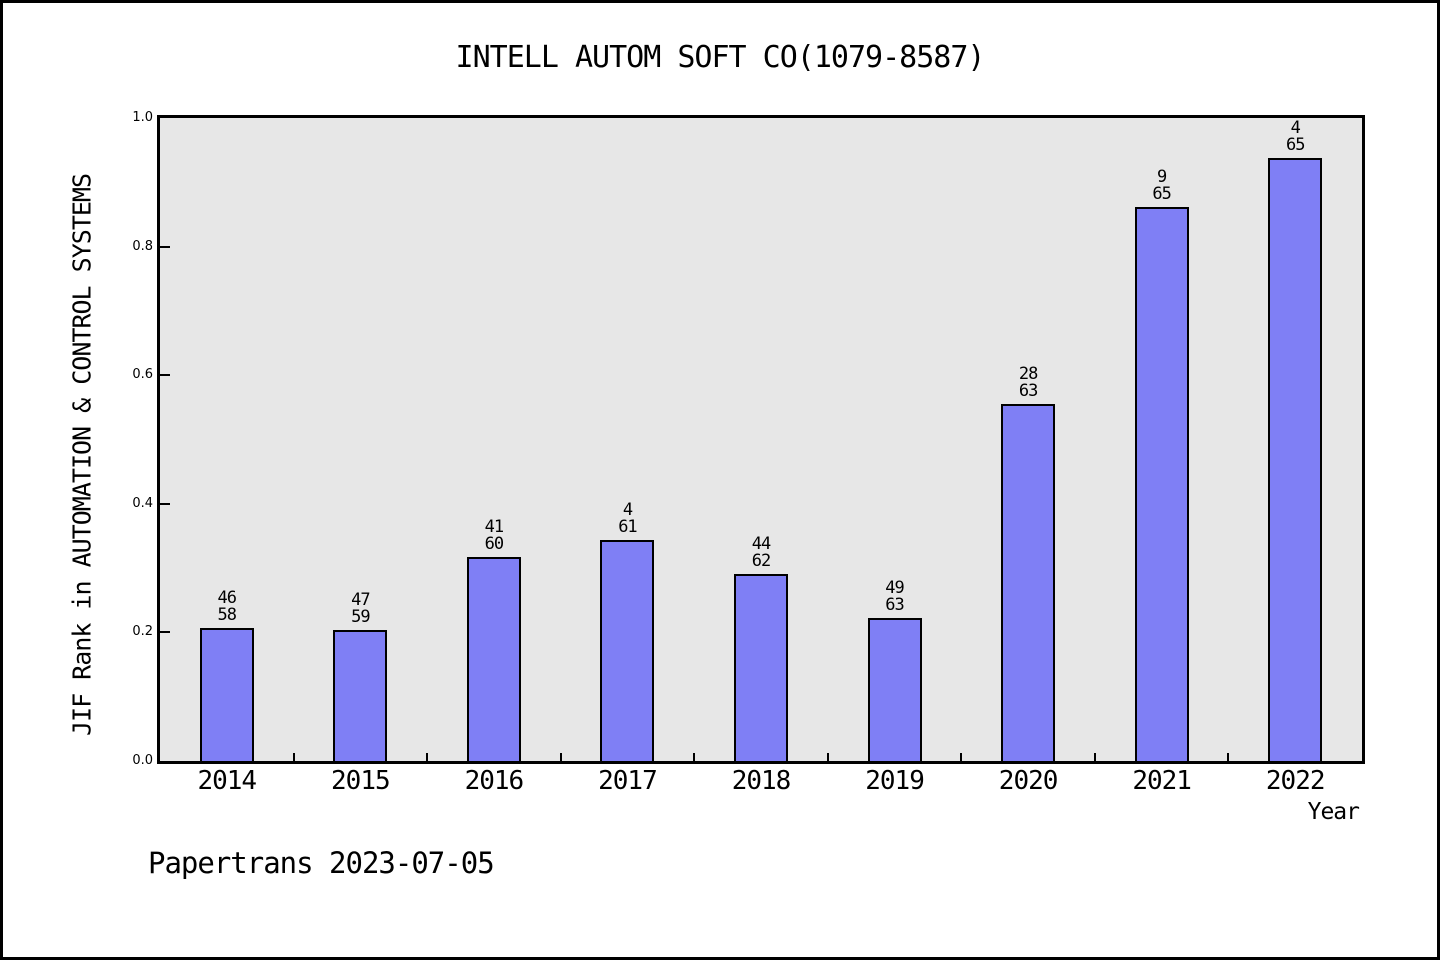 This screenshot has height=960, width=1440. I want to click on bar-label-2015: 47 59, so click(360, 609).